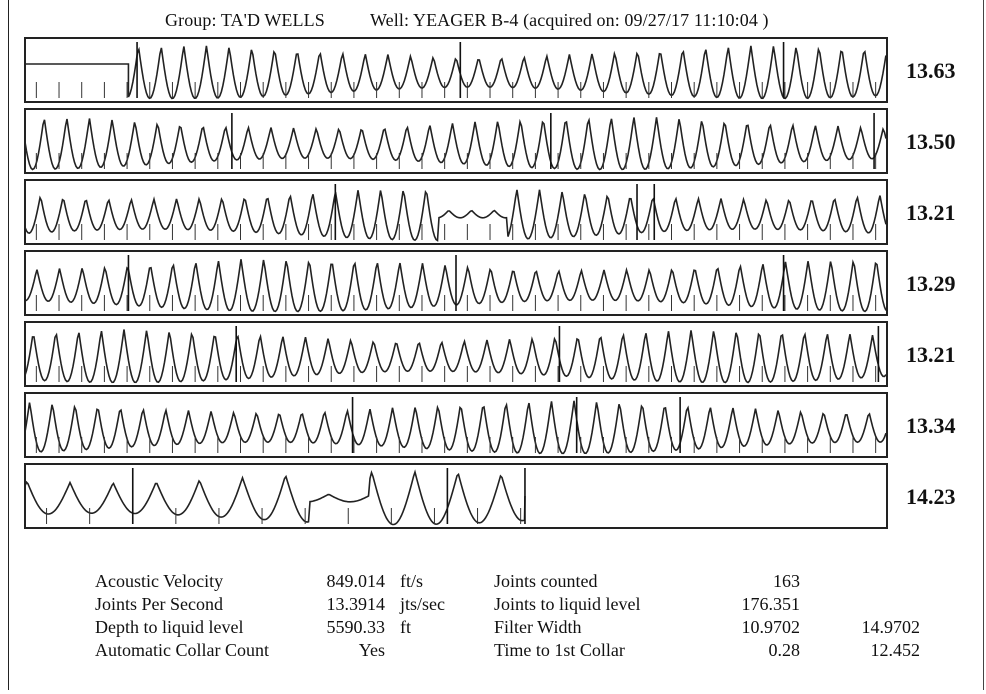  Describe the element at coordinates (931, 425) in the screenshot. I see `joint-rate-label: 13.34` at that location.